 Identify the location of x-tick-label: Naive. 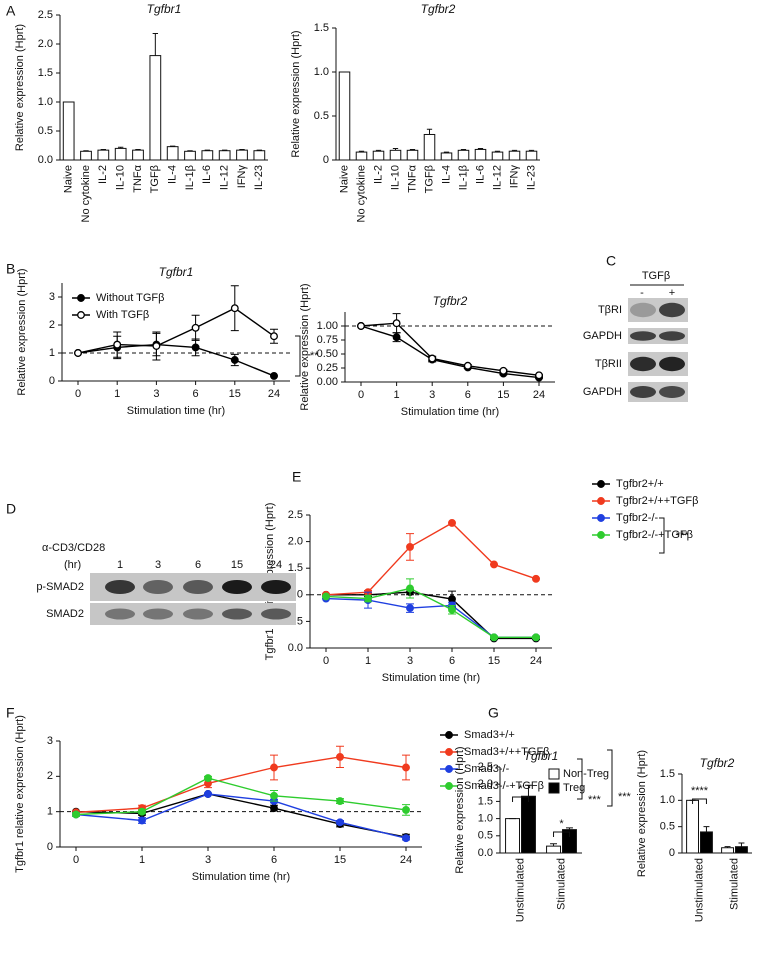
(69, 179).